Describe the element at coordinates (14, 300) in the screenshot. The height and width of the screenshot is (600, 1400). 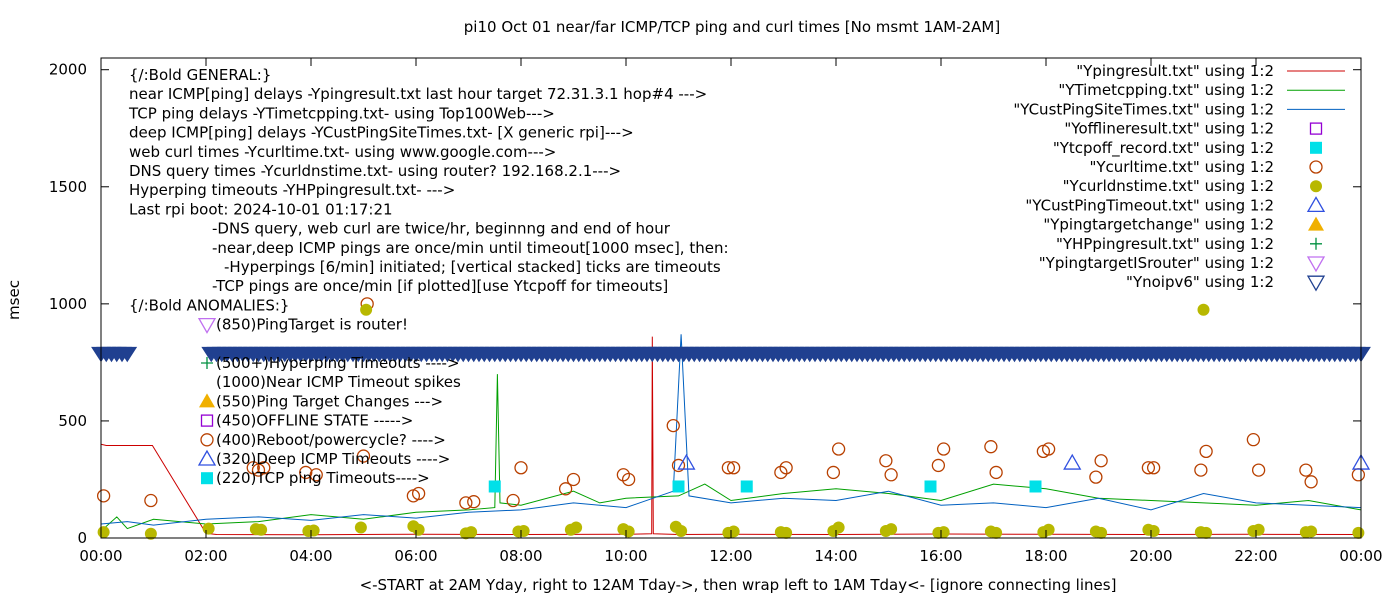
I see `y-axis-label: msec` at that location.